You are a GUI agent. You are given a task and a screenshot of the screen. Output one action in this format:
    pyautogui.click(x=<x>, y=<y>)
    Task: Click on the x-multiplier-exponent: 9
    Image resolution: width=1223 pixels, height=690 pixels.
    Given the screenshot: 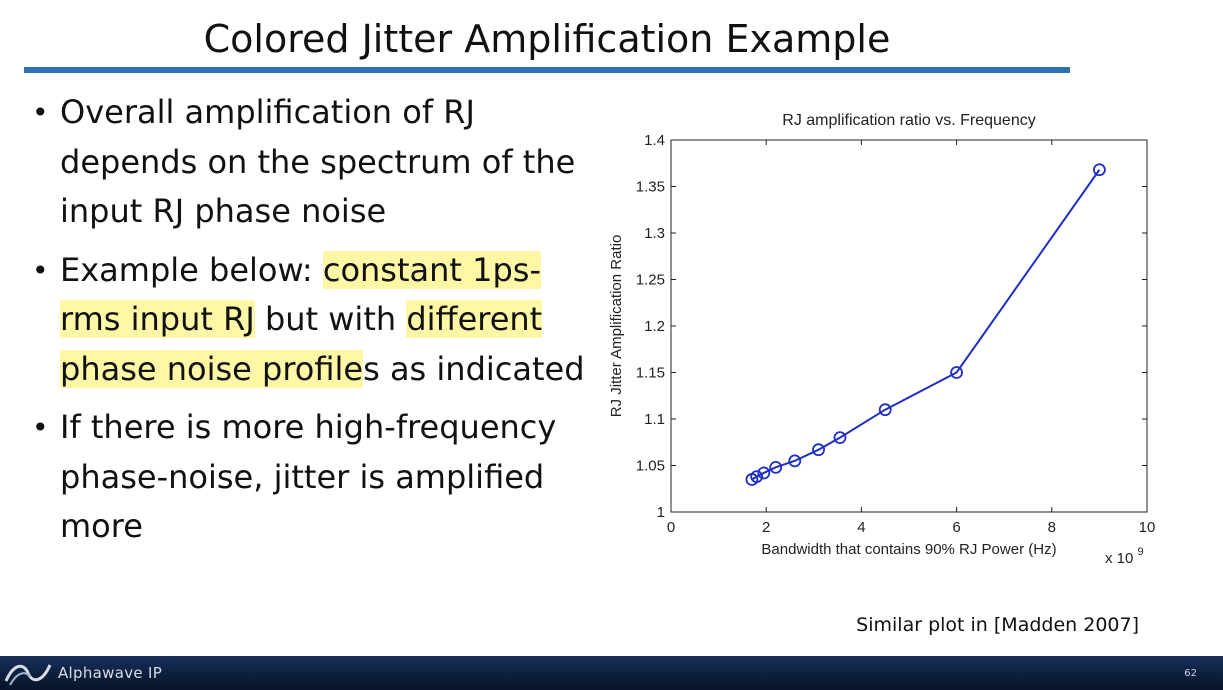 What is the action you would take?
    pyautogui.click(x=1141, y=552)
    